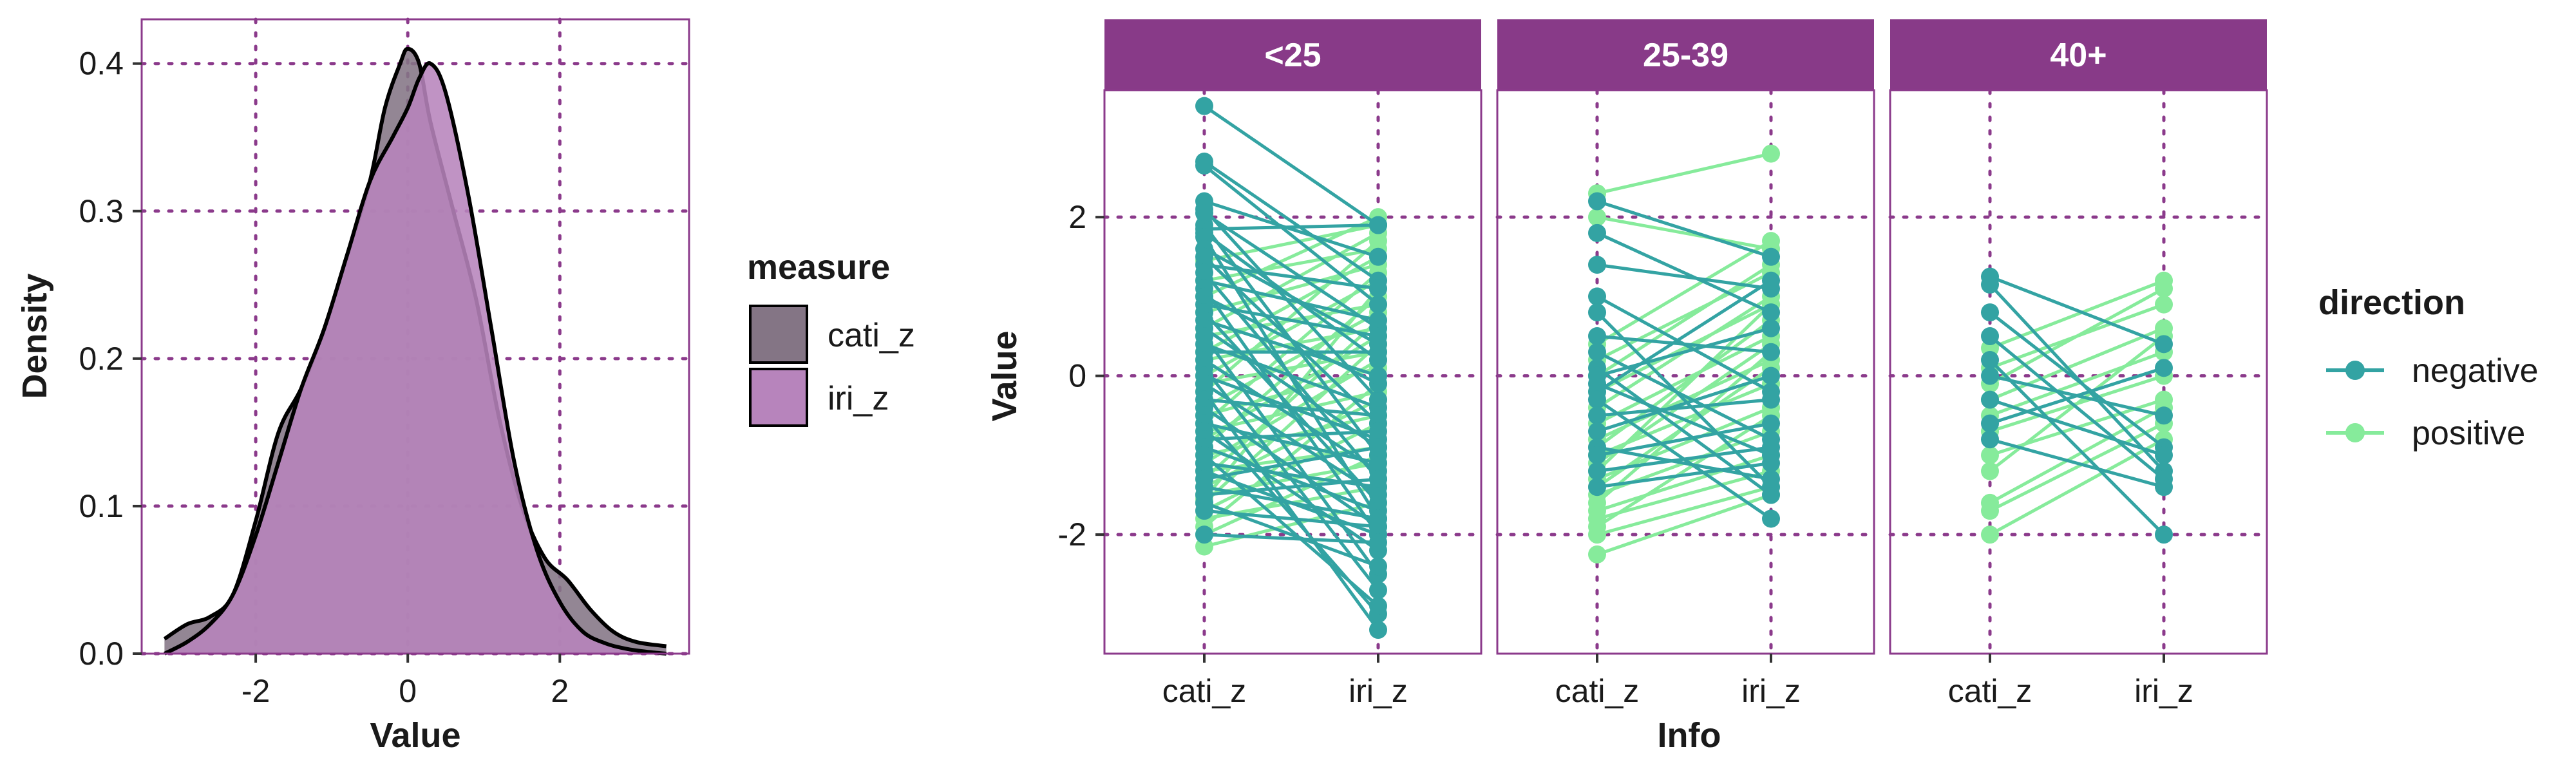  Describe the element at coordinates (415, 736) in the screenshot. I see `density-x-axis-title: Value` at that location.